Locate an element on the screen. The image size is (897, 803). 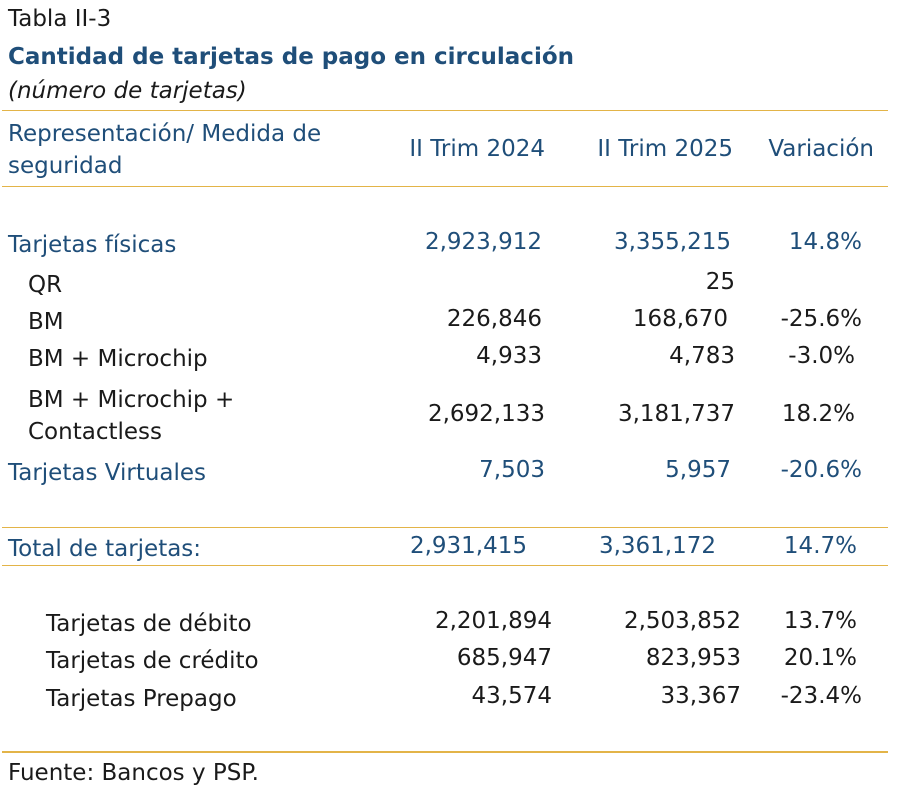
row-variation: 14.7% is located at coordinates (820, 546).